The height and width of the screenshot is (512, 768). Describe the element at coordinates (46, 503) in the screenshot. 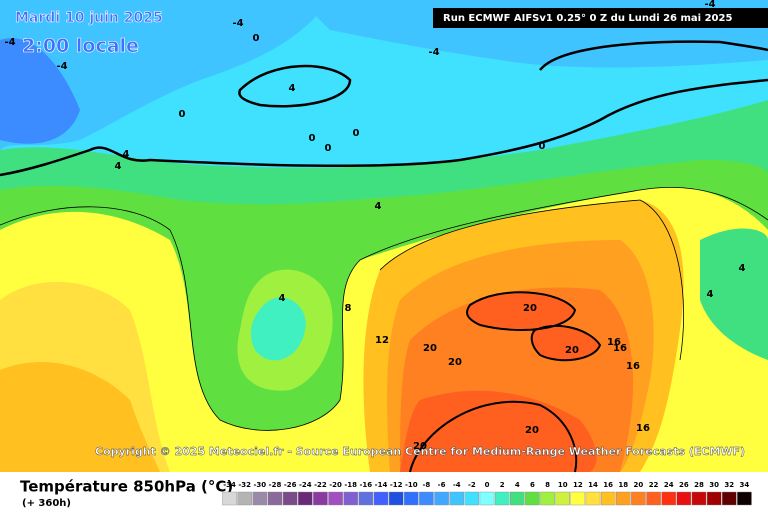

I see `lead-time: (+ 360h)` at that location.